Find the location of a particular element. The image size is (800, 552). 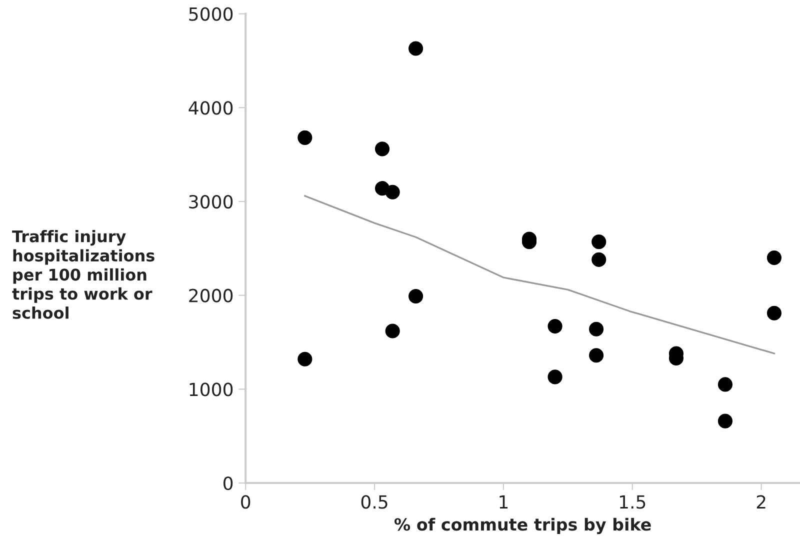

y-tick-label: 4000 is located at coordinates (210, 108).